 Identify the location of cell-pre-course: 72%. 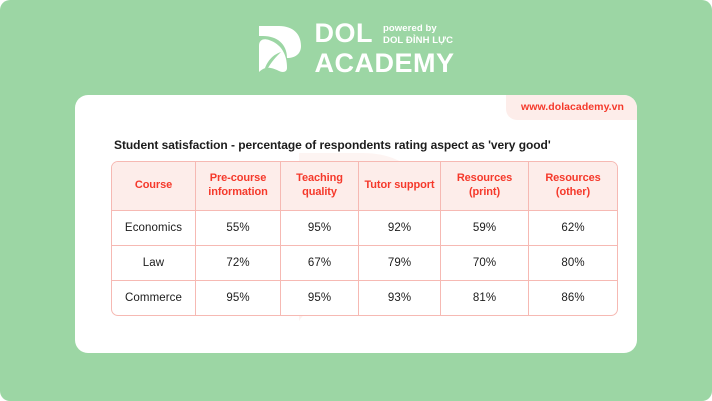
(238, 263).